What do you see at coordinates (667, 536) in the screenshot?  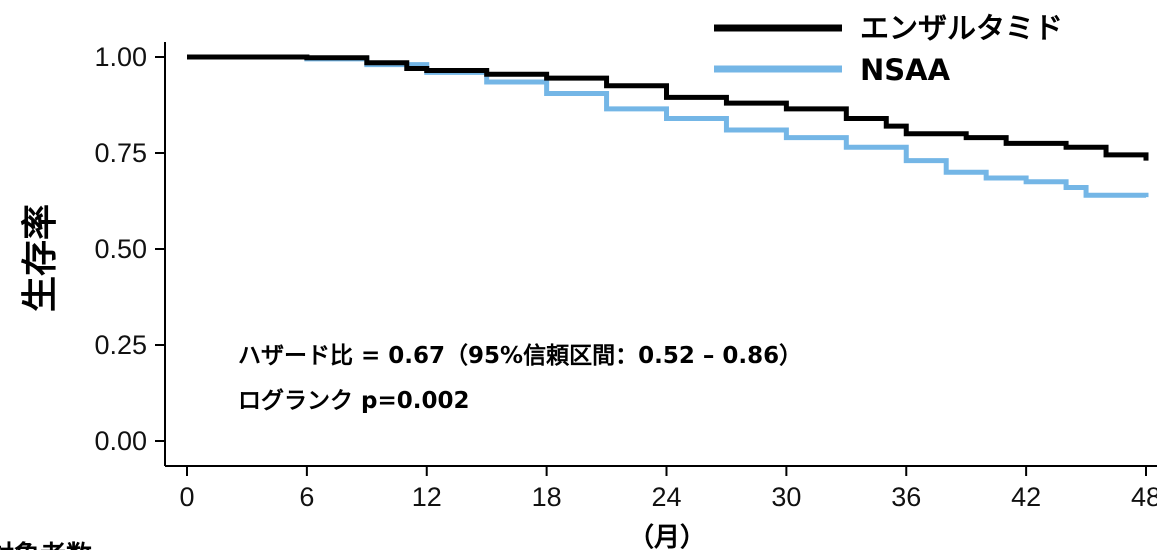 I see `x-axis-label: （月）` at bounding box center [667, 536].